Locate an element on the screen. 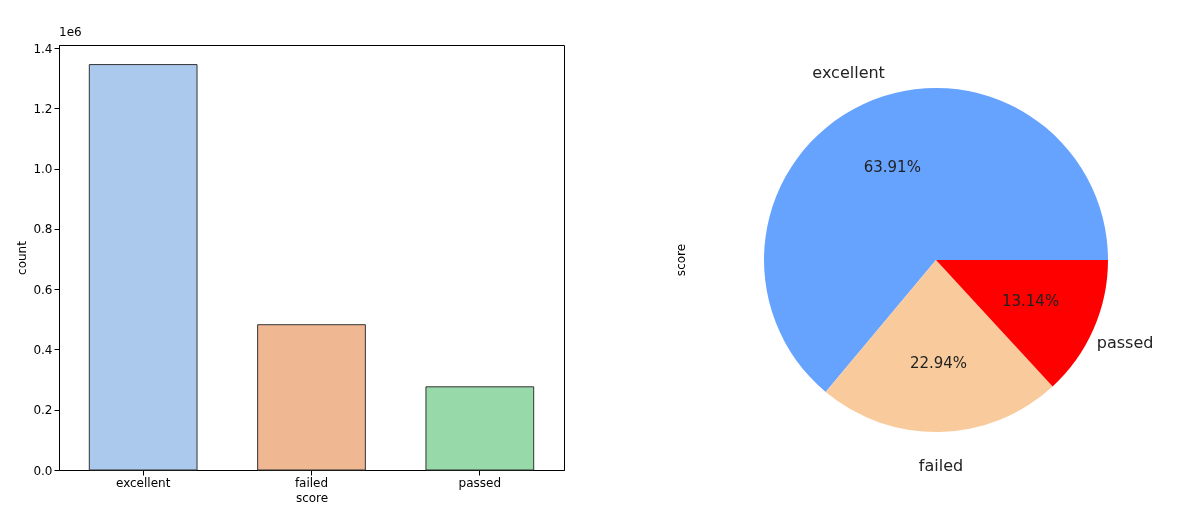 The height and width of the screenshot is (532, 1185). y-tick-label: 0.8 is located at coordinates (43, 229).